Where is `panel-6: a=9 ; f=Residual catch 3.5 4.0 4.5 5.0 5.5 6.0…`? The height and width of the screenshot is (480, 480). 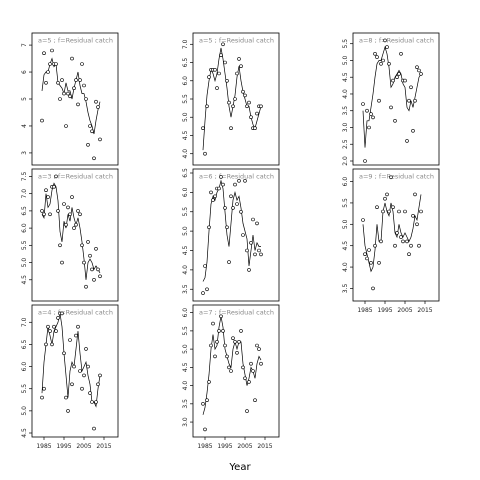 panel-6: a=9 ; f=Residual catch 3.5 4.0 4.5 5.0 5.5 6.0… is located at coordinates (391, 241).